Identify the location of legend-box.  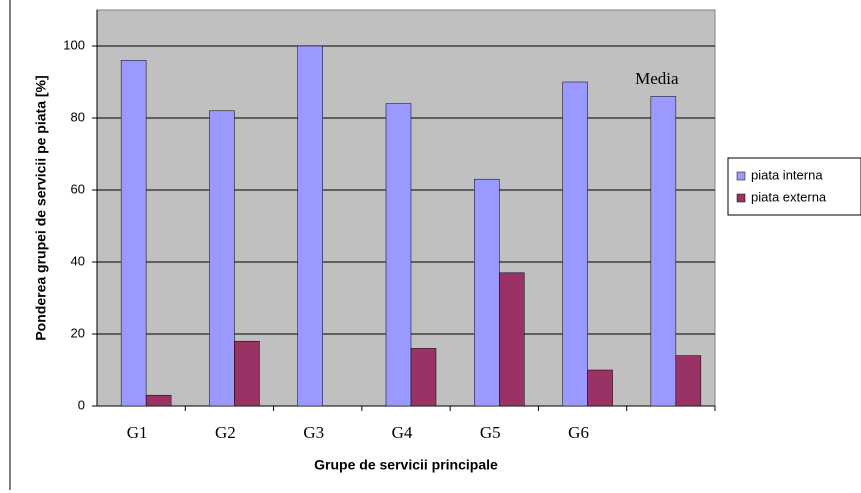
(794, 186).